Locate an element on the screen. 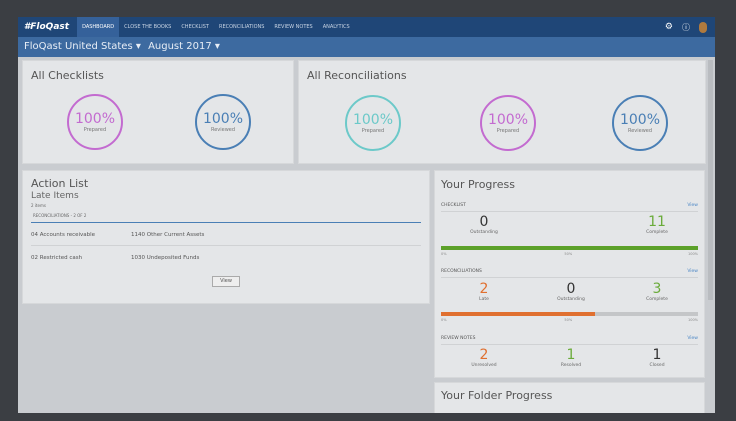 This screenshot has height=421, width=736. stat-complete: 11 Complete is located at coordinates (657, 224).